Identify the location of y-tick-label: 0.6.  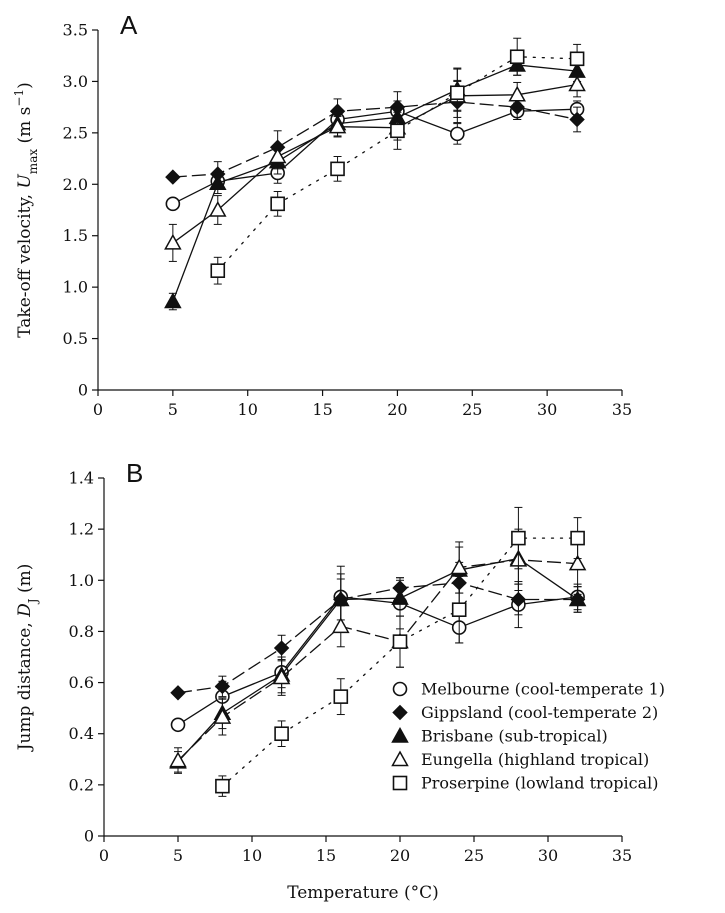
(81, 682).